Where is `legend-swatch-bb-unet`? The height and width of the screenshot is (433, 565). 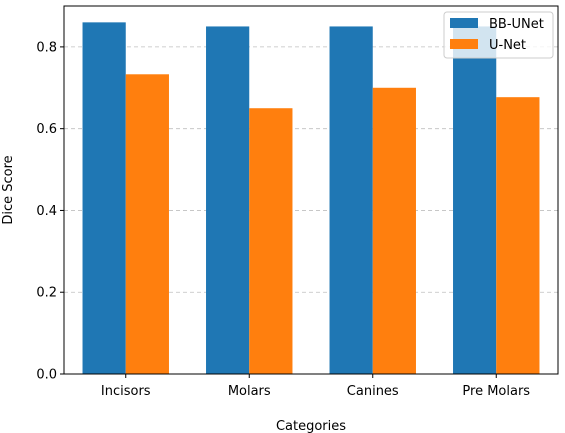 legend-swatch-bb-unet is located at coordinates (464, 23).